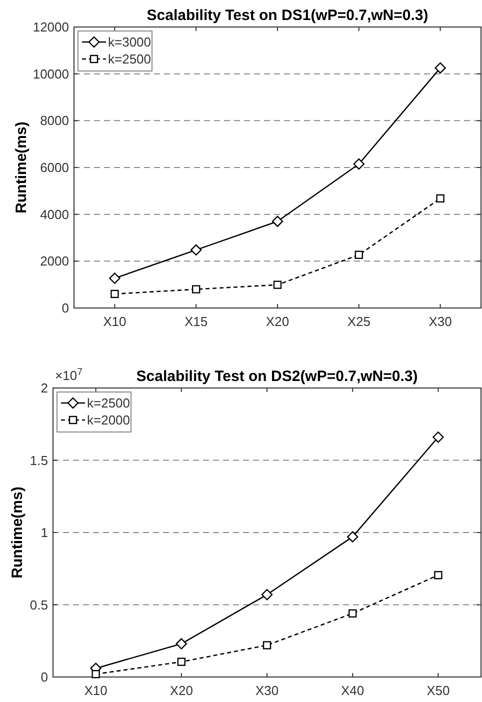  I want to click on y-tick-label: 1.5, so click(39, 460).